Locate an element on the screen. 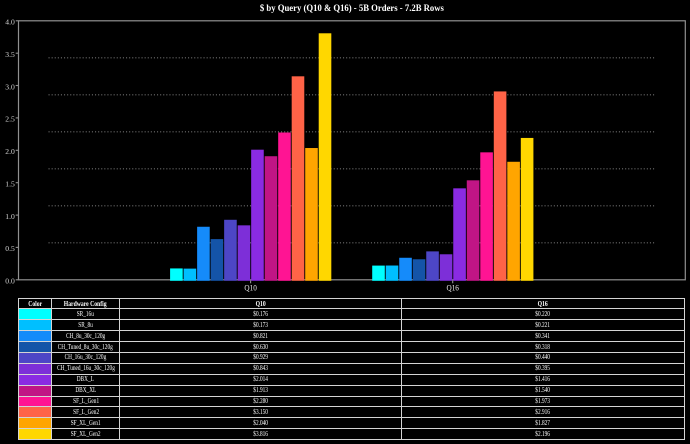 Image resolution: width=690 pixels, height=444 pixels. svg-text: 2.0 is located at coordinates (10, 151).